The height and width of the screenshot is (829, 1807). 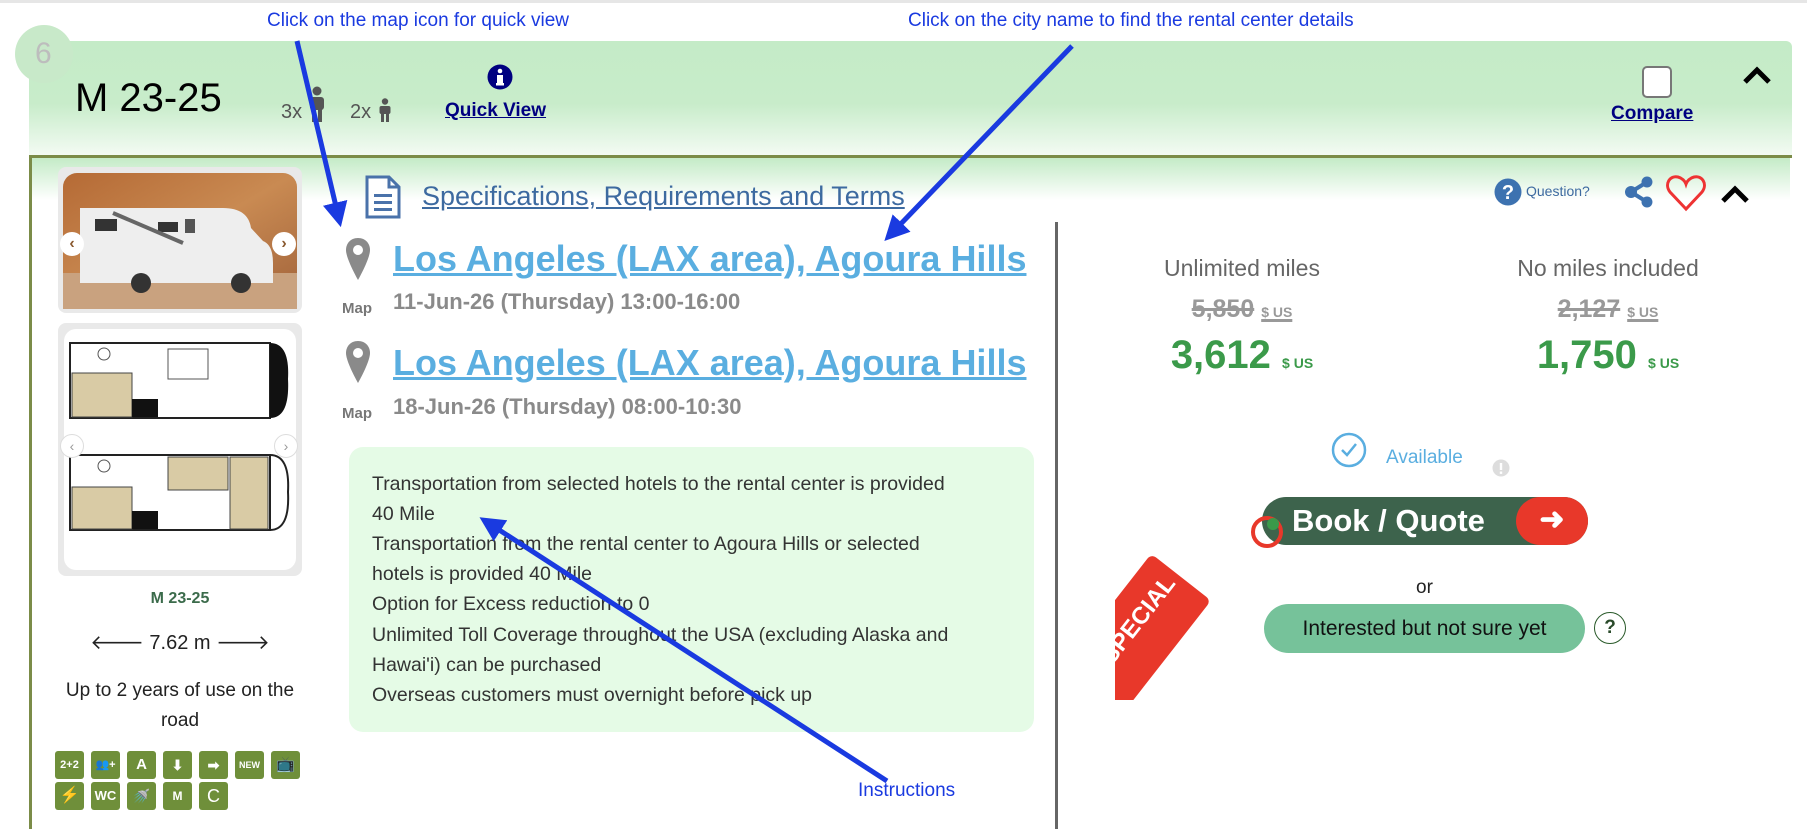 What do you see at coordinates (1424, 628) in the screenshot?
I see `interested-button: Interested but not sure yet` at bounding box center [1424, 628].